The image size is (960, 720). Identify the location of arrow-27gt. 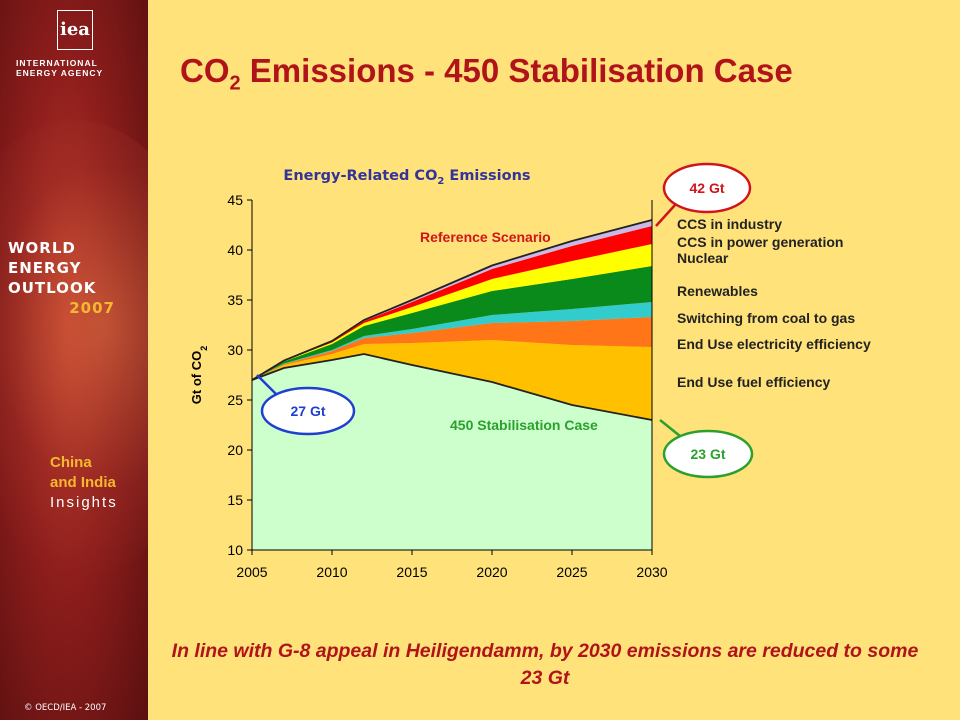
(267, 385).